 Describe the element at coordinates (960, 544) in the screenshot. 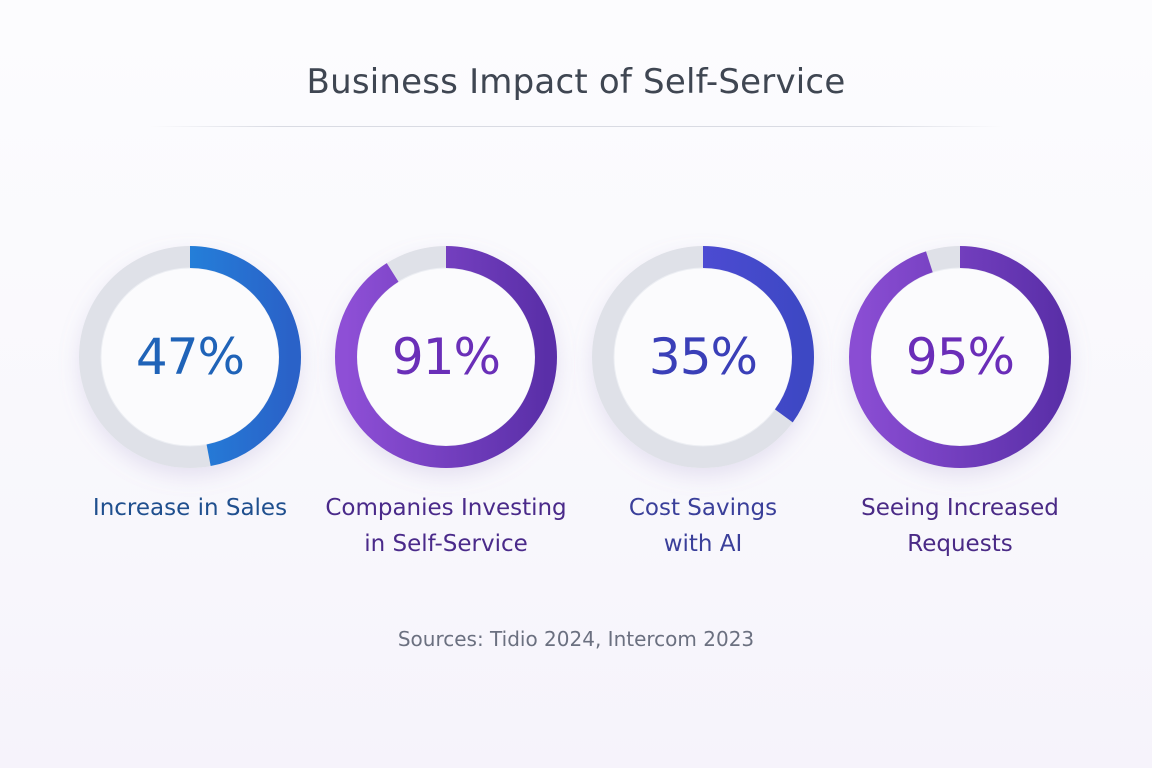

I see `donut-category-label-line: Requests` at that location.